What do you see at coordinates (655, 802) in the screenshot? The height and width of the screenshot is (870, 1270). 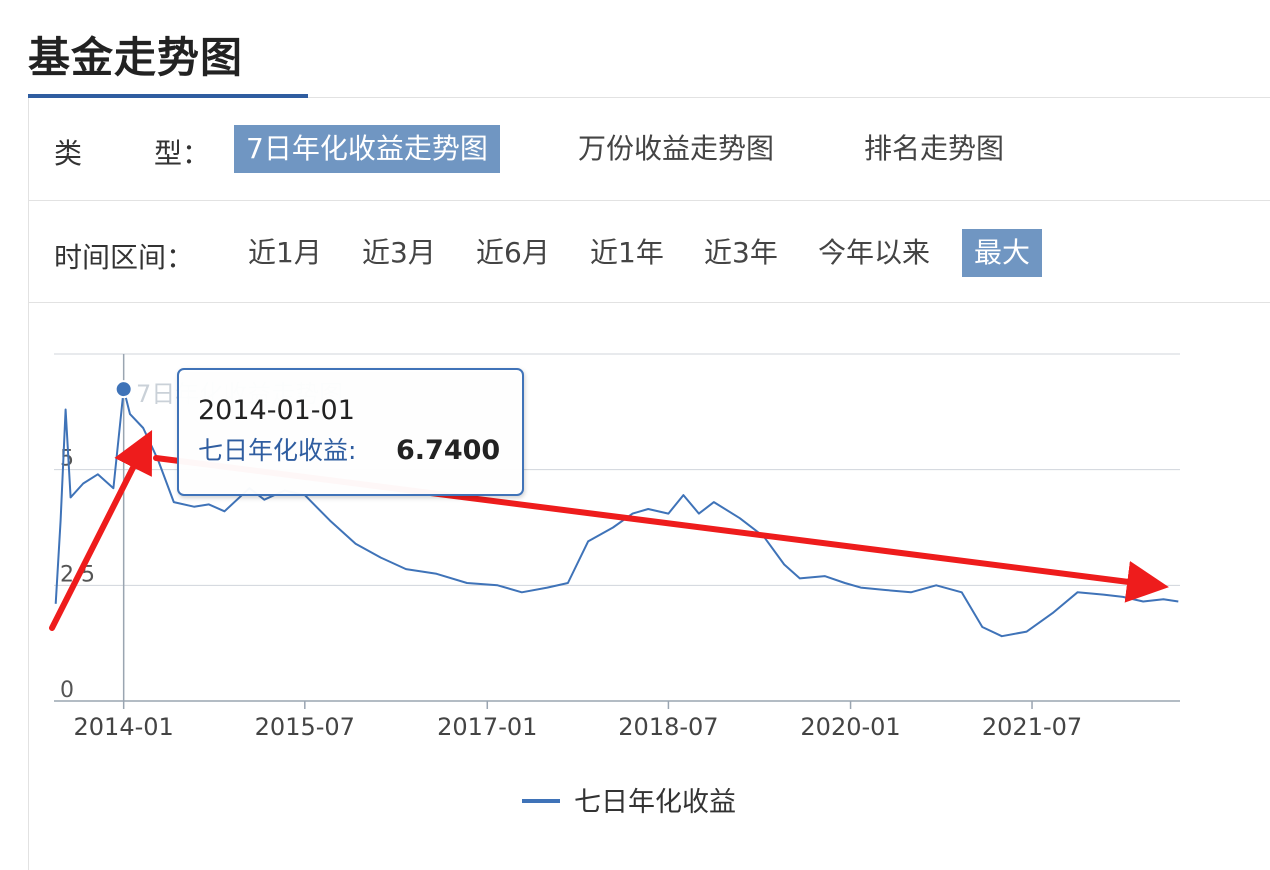 I see `legend-label: 七日年化收益` at bounding box center [655, 802].